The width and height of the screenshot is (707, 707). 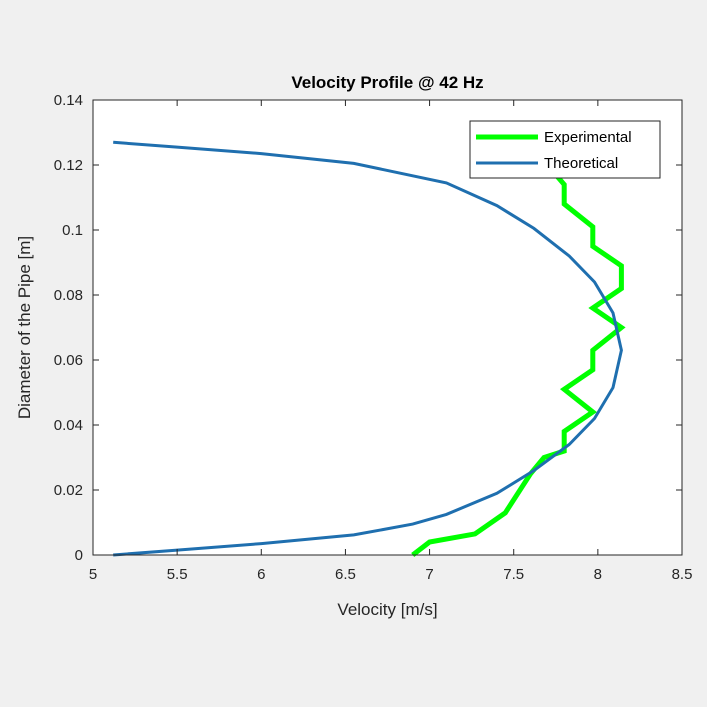 I want to click on y-tick-label: 0, so click(x=79, y=555).